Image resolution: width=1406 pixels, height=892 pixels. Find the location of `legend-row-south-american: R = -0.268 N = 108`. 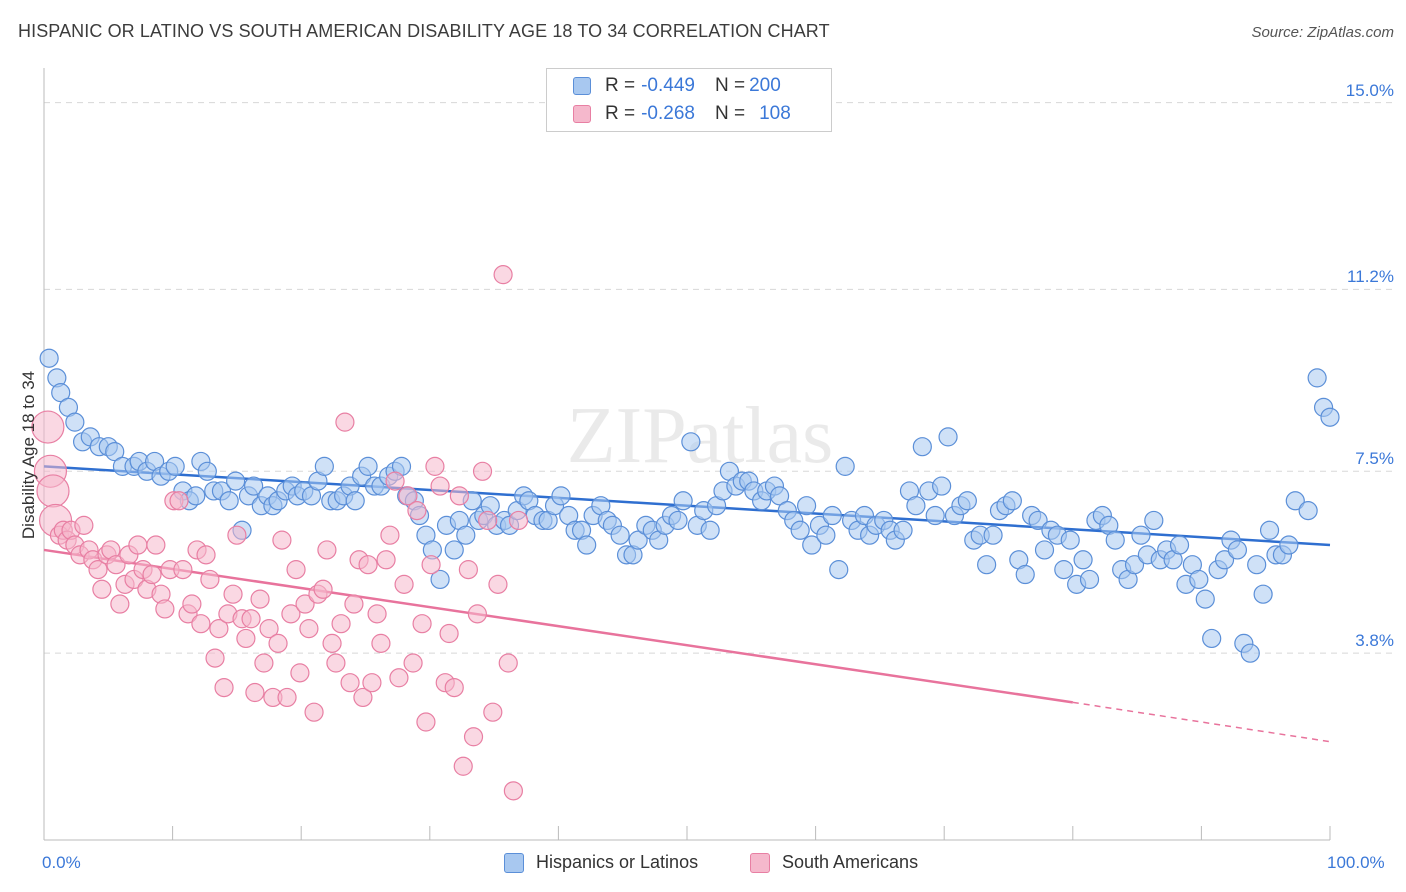

legend-row-south-american: R = -0.268 N = 108 is located at coordinates (682, 114).